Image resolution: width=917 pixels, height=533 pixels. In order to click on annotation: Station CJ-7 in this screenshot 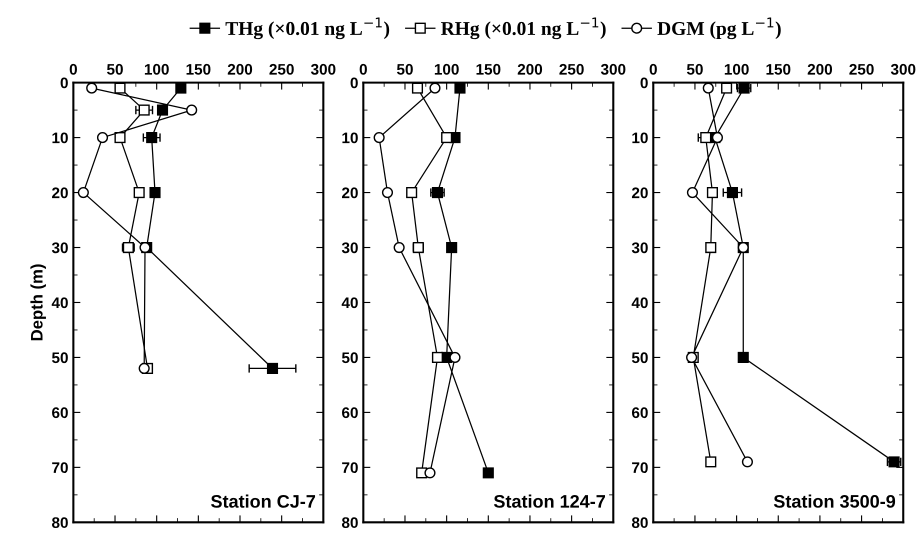, I will do `click(263, 501)`.